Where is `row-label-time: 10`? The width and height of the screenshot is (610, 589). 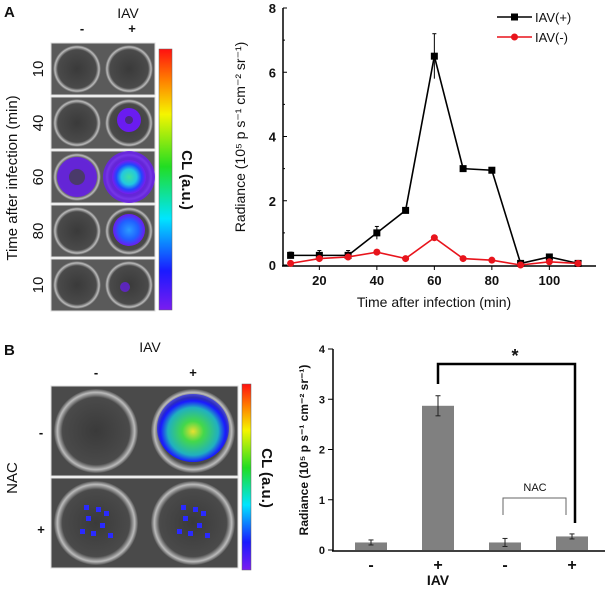
row-label-time: 10 is located at coordinates (38, 69).